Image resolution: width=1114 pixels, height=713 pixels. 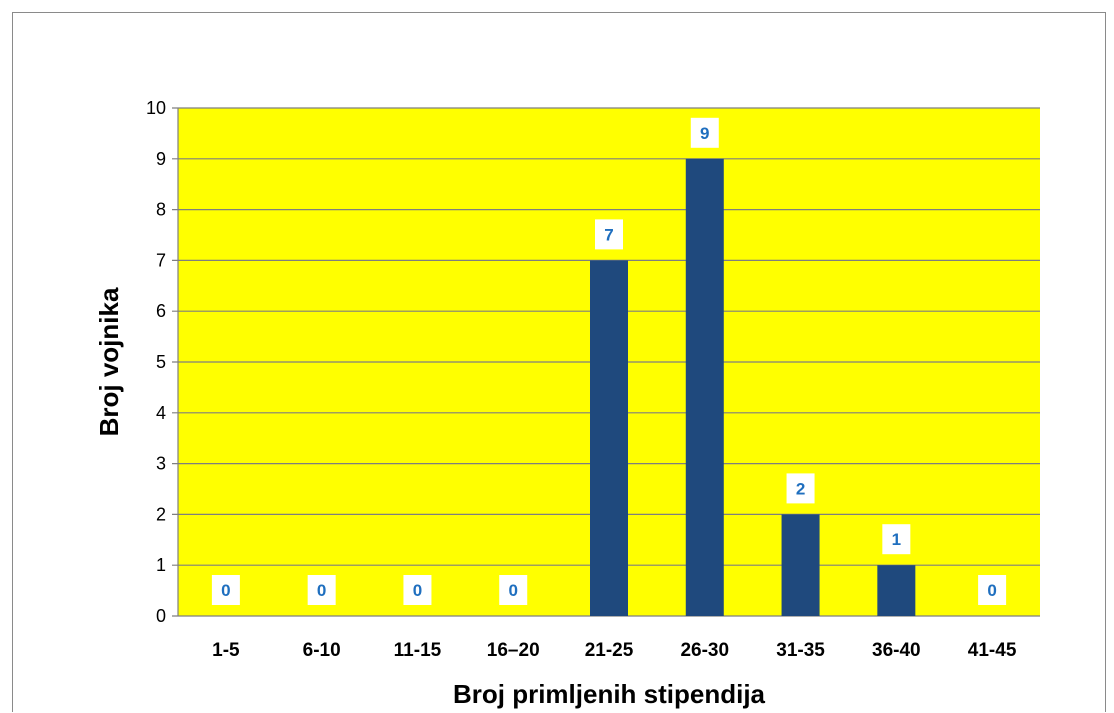 I want to click on x-tick-label: 31-35, so click(x=800, y=650).